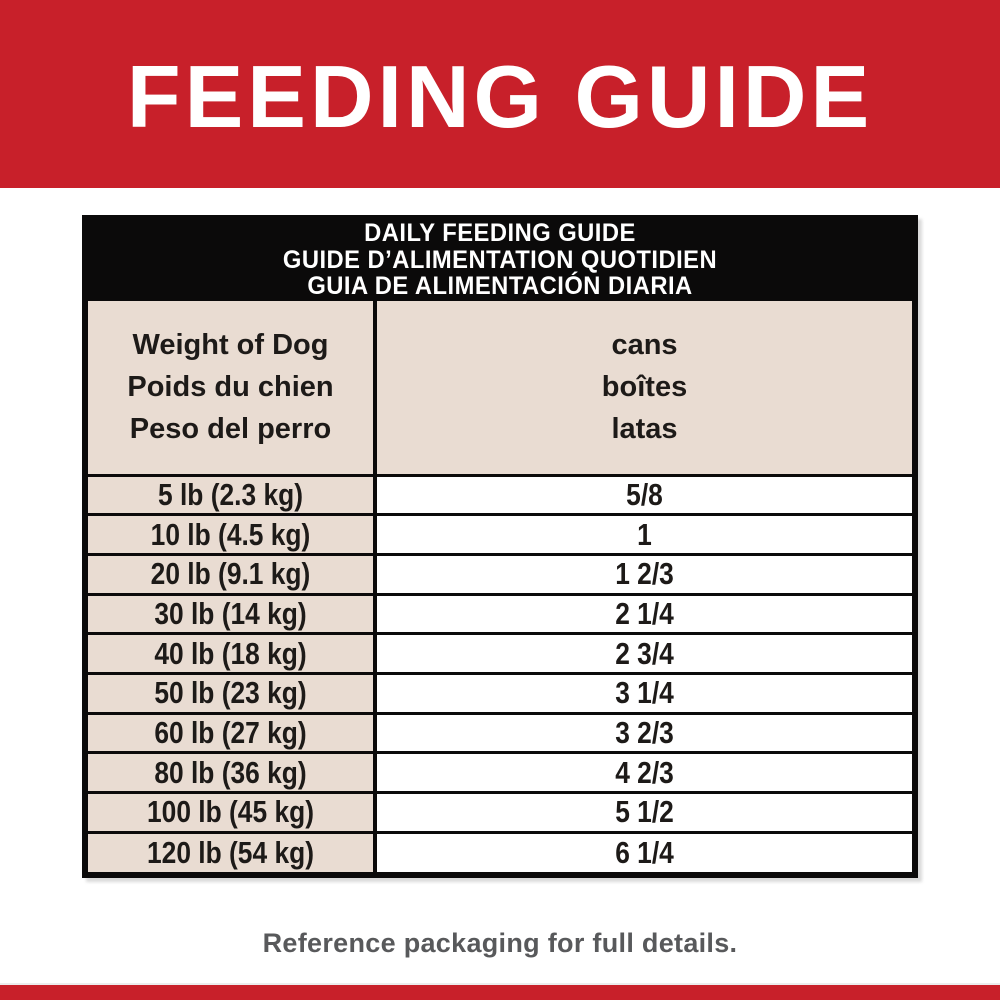  I want to click on weight-header-french: Poids du chien, so click(230, 387).